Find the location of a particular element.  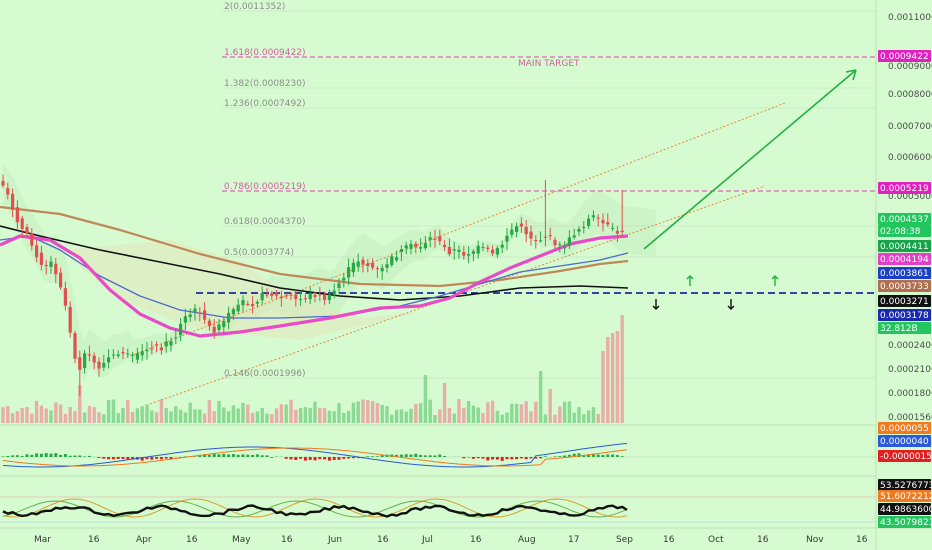

target-arrow-head is located at coordinates (851, 75).